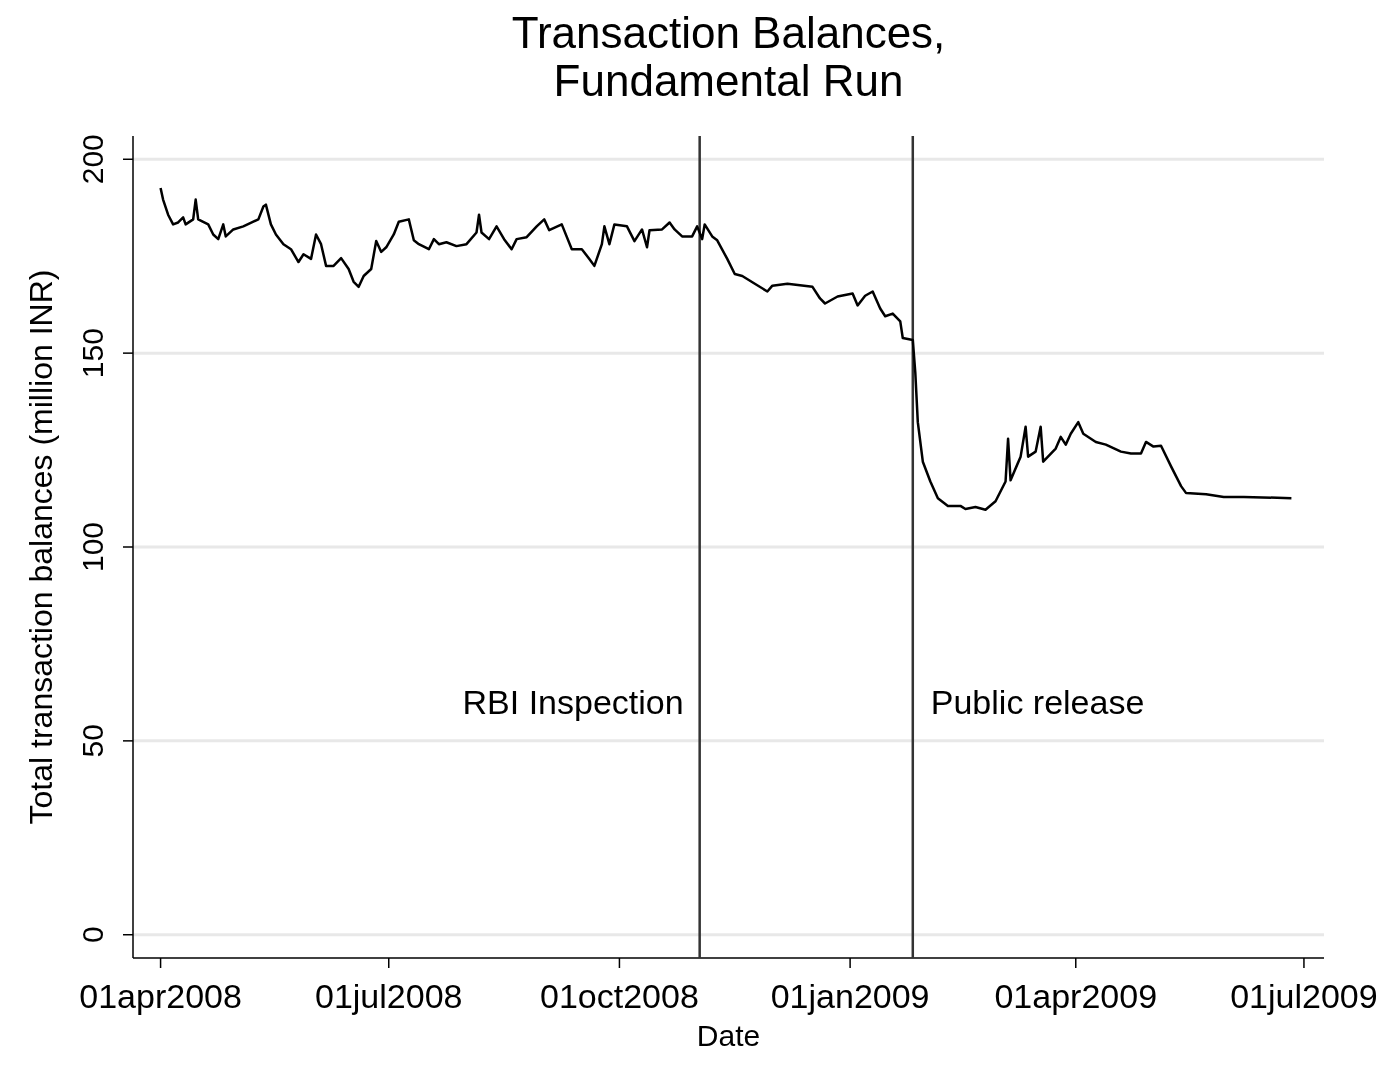 The image size is (1392, 1068). Describe the element at coordinates (92, 547) in the screenshot. I see `y-tick-label: 100` at that location.